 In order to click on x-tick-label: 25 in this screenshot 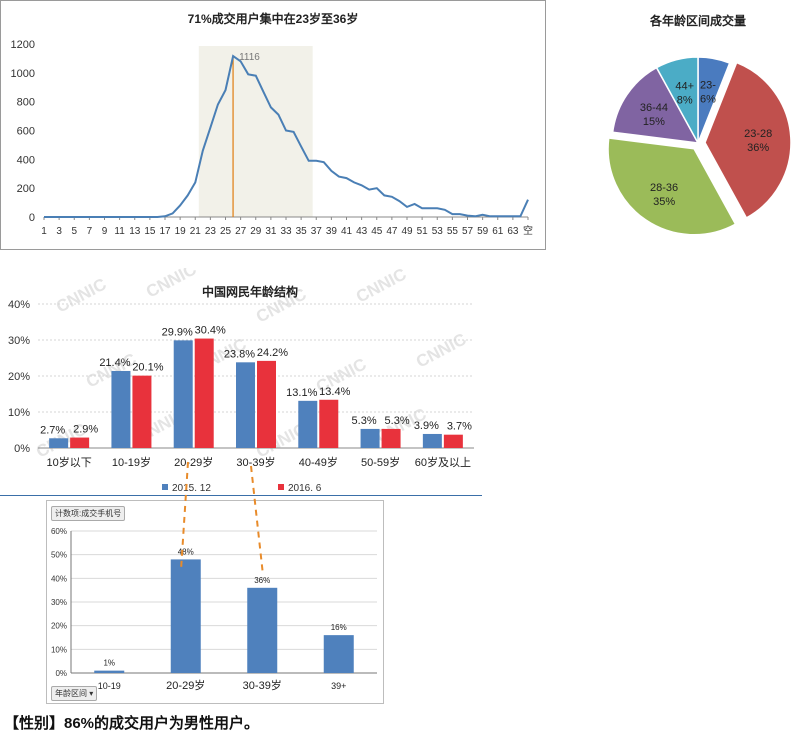, I will do `click(226, 231)`.